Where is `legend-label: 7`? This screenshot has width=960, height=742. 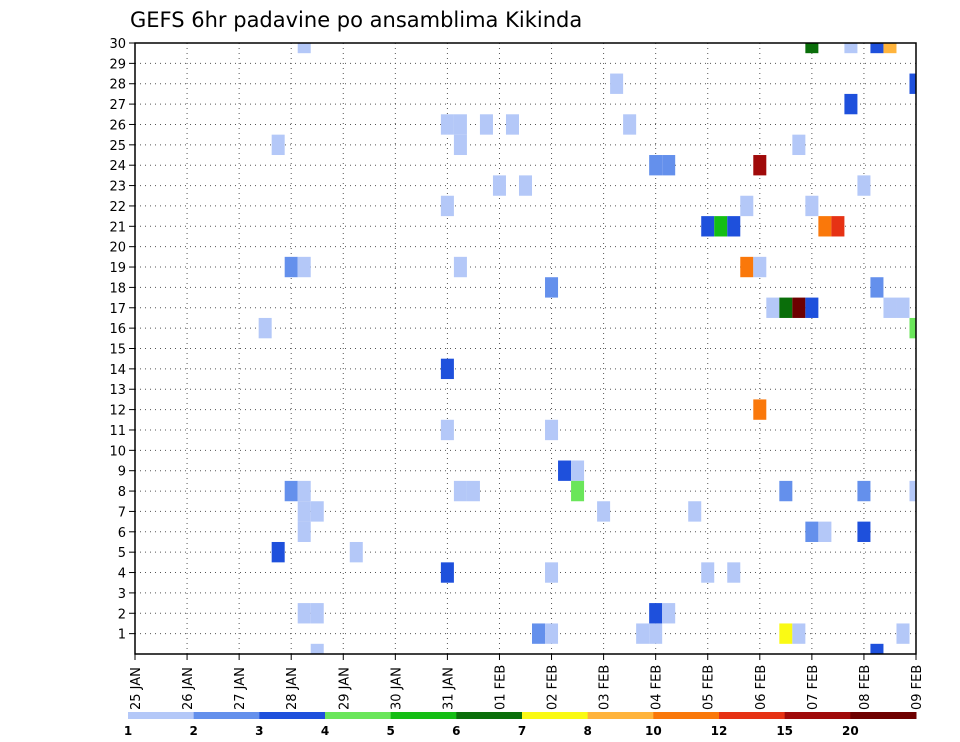 legend-label: 7 is located at coordinates (522, 731).